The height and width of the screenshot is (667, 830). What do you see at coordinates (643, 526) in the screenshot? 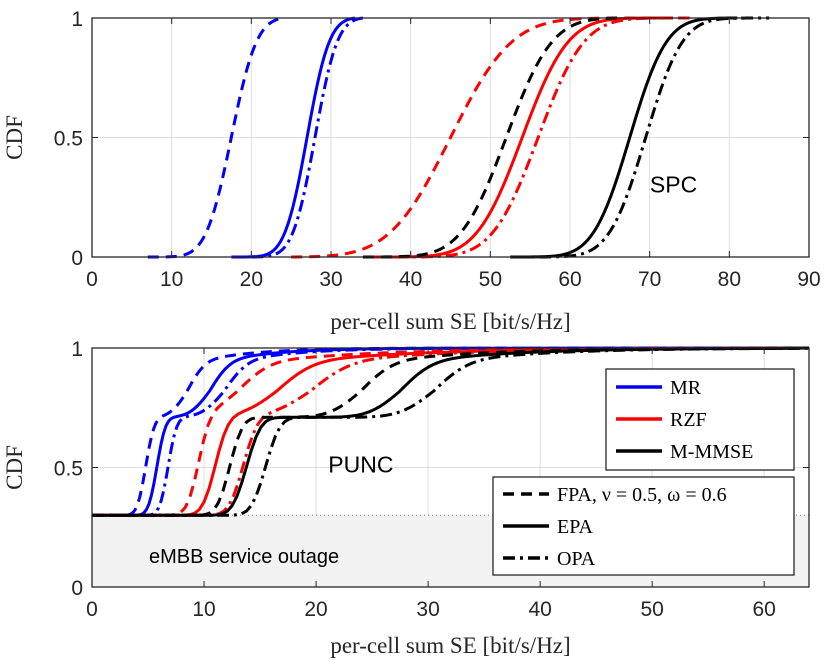
I see `legend-allocations: FPA, ν = 0.5, ω = 0.6 EPA OPA` at bounding box center [643, 526].